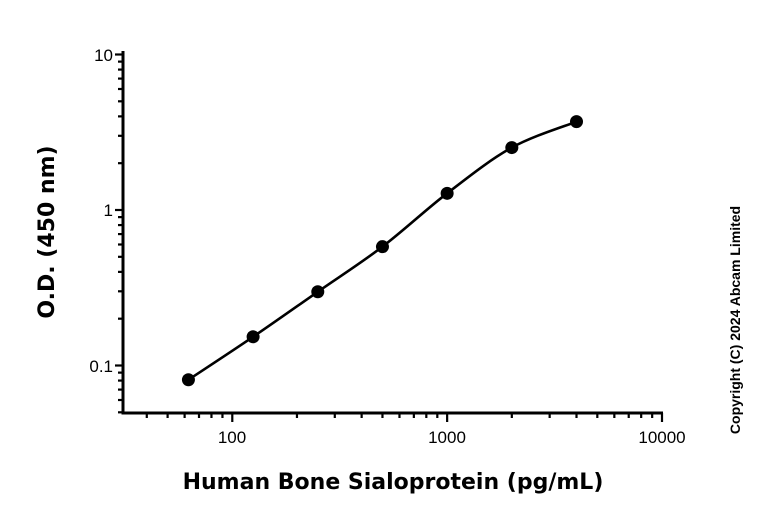 The height and width of the screenshot is (522, 768). I want to click on y-tick-label-1: 1, so click(108, 210).